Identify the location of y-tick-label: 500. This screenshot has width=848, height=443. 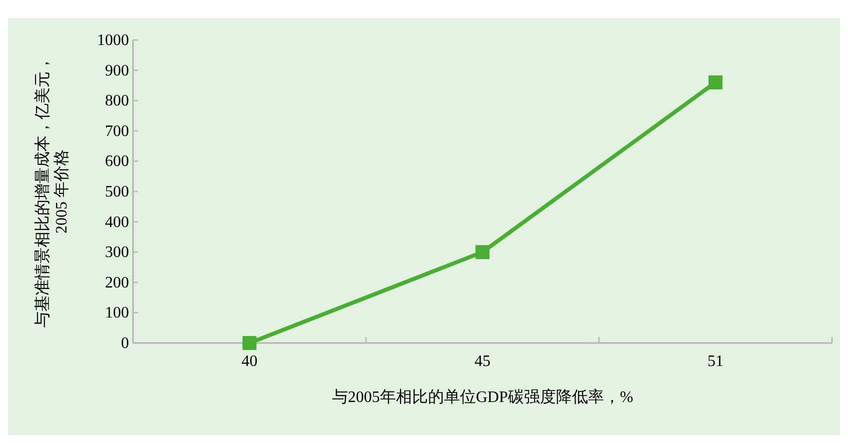
(117, 192).